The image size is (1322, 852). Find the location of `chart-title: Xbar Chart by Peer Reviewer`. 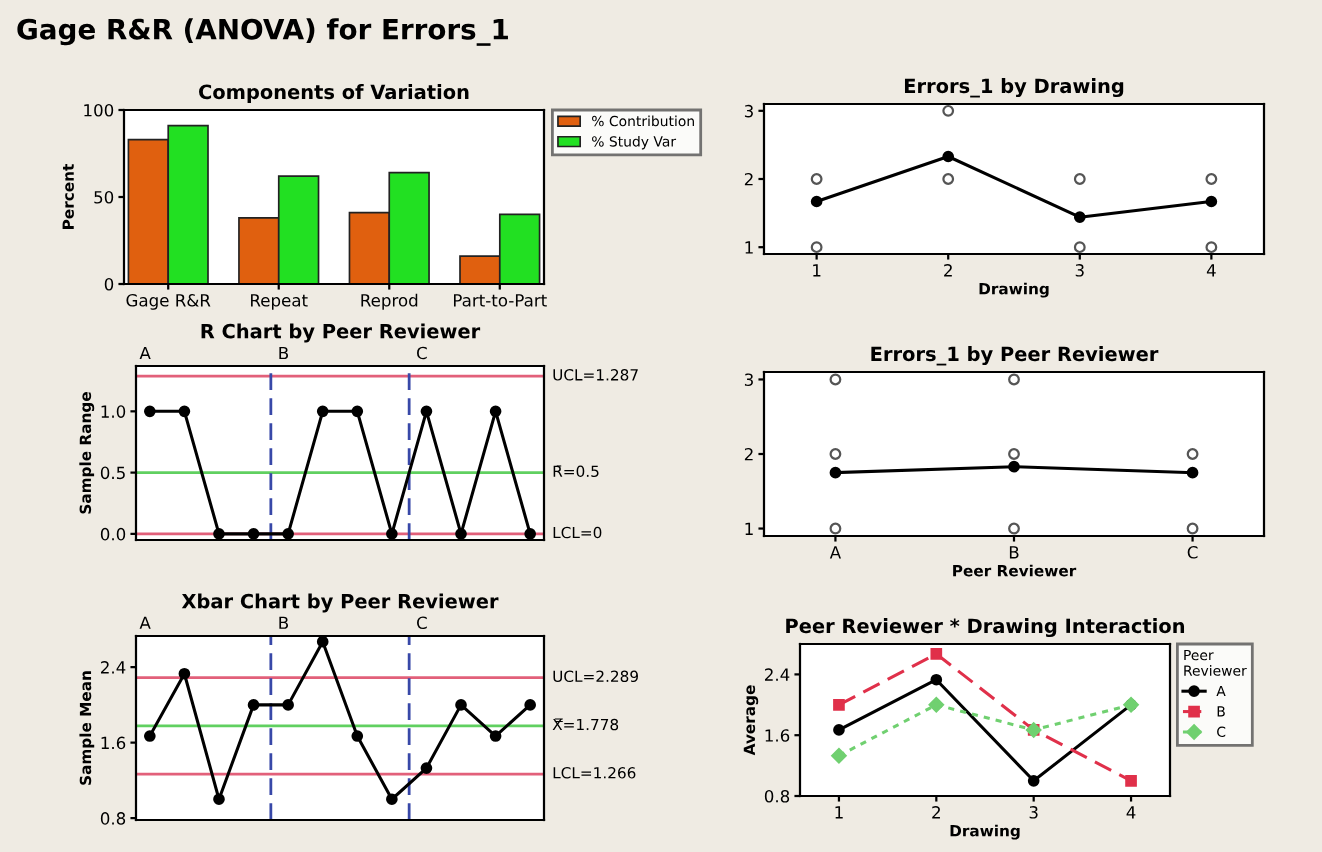

chart-title: Xbar Chart by Peer Reviewer is located at coordinates (340, 603).